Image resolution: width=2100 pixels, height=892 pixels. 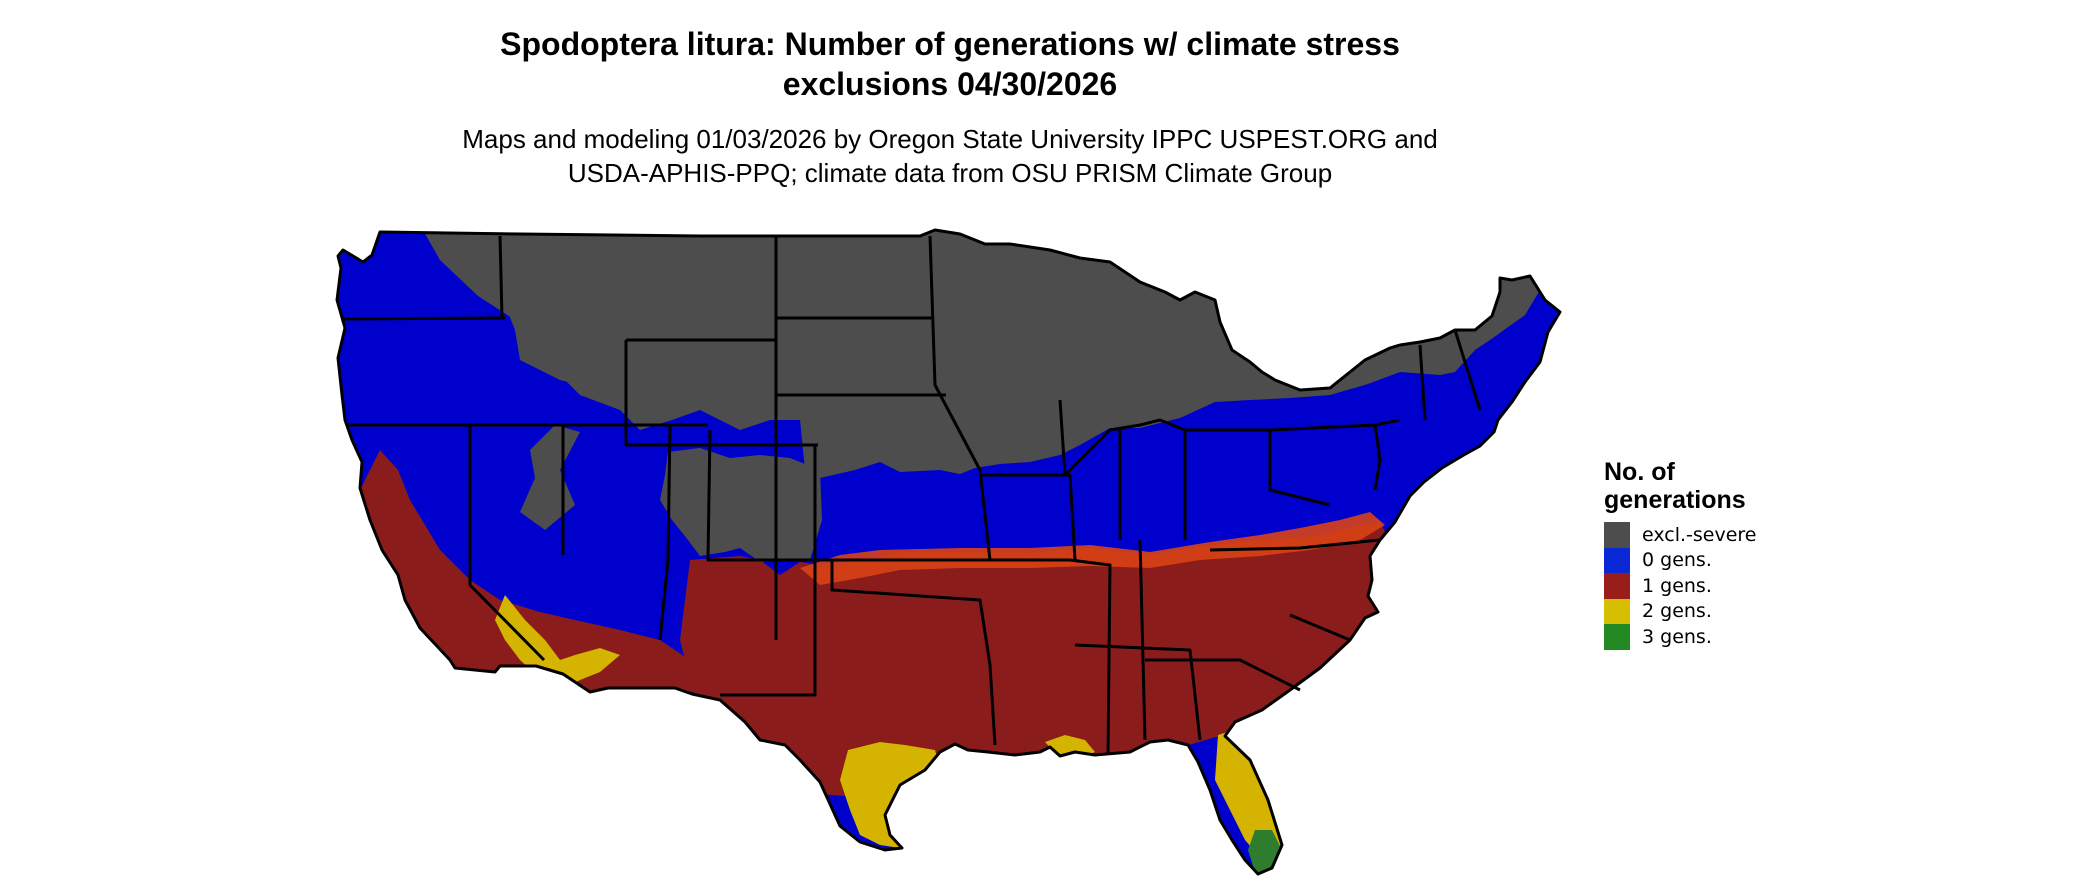 What do you see at coordinates (1714, 586) in the screenshot?
I see `legend-item-one-gens: 1 gens.` at bounding box center [1714, 586].